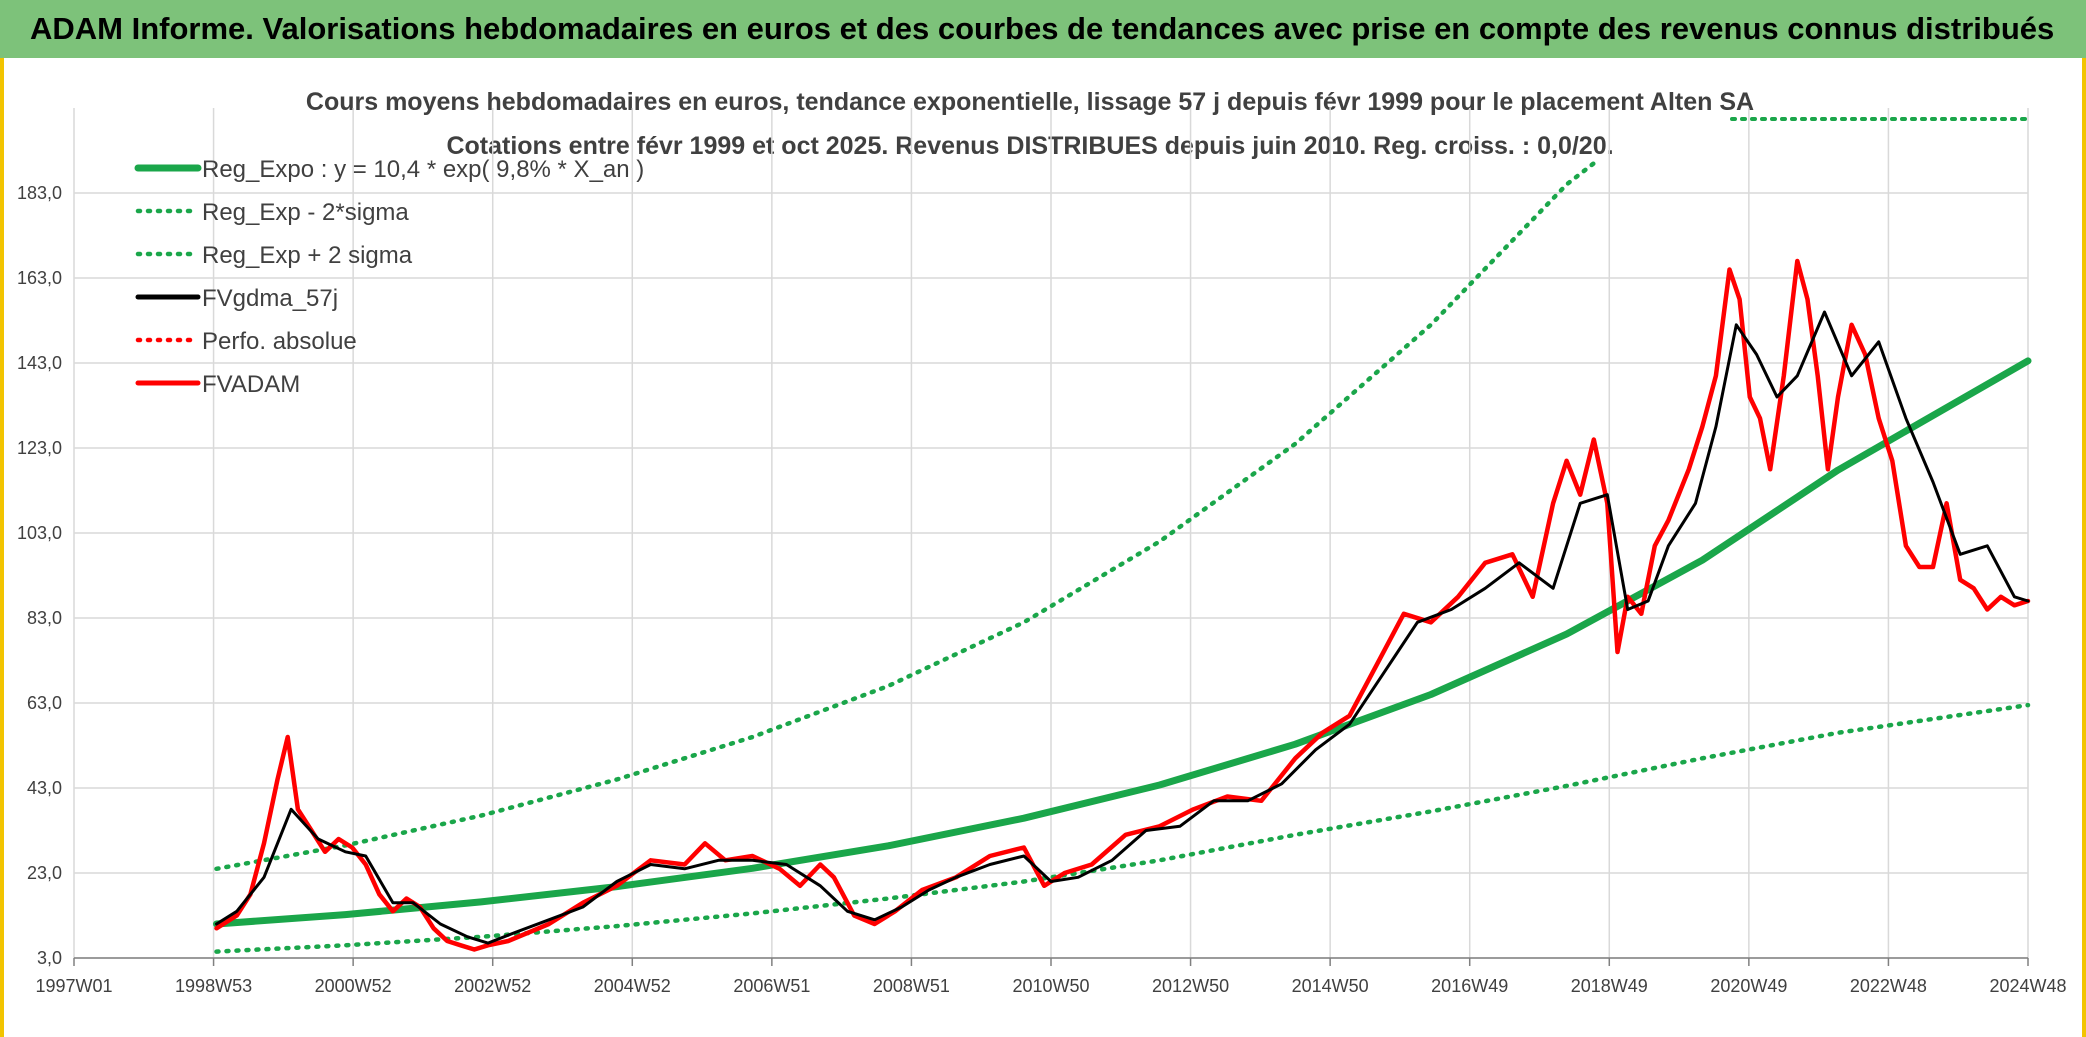 The image size is (2086, 1037). I want to click on x-tick-label: 2004W52, so click(632, 986).